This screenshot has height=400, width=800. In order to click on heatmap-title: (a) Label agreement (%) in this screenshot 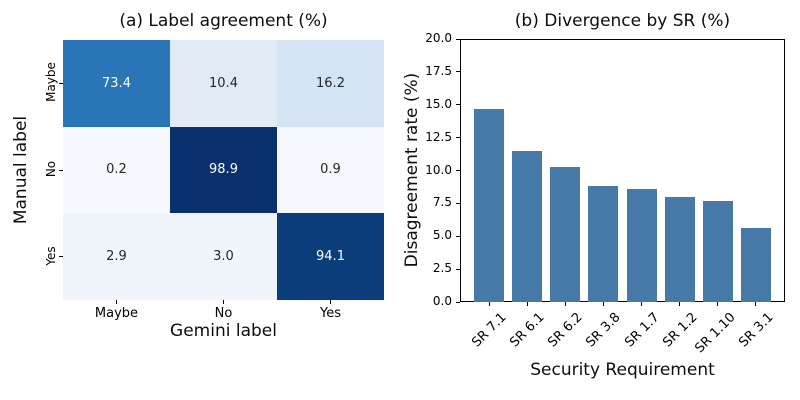, I will do `click(223, 21)`.